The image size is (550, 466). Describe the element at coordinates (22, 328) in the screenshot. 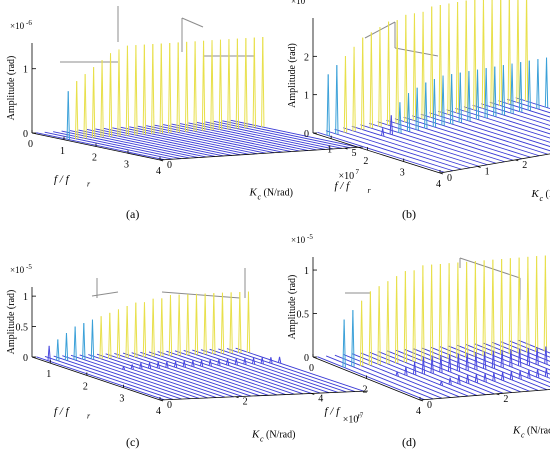

I see `z-tick-label: 0.5` at that location.